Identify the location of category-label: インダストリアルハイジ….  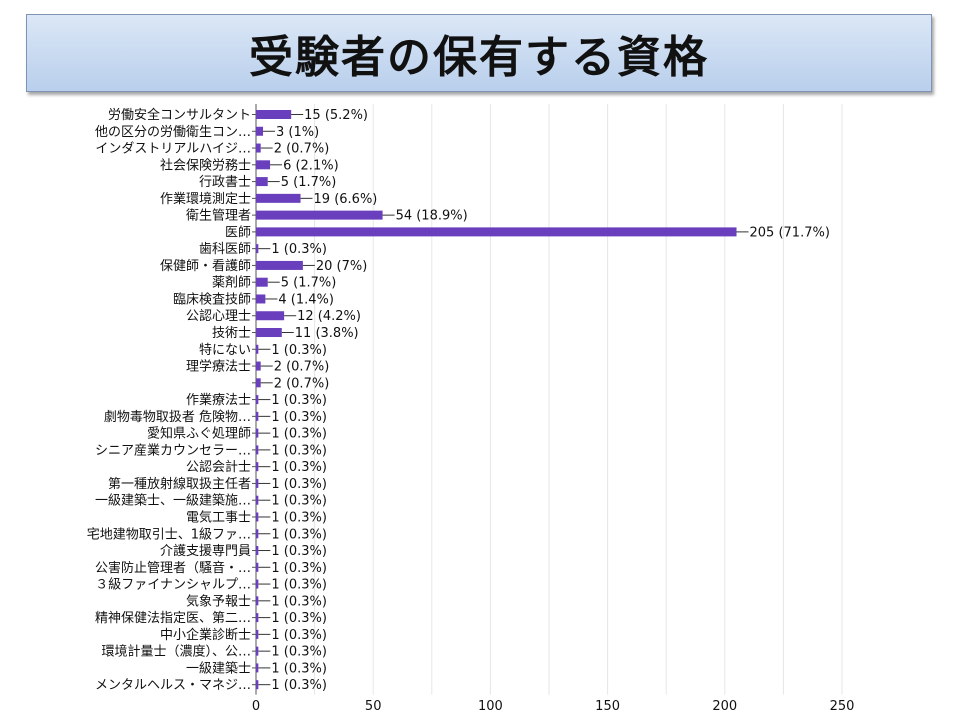
(173, 149).